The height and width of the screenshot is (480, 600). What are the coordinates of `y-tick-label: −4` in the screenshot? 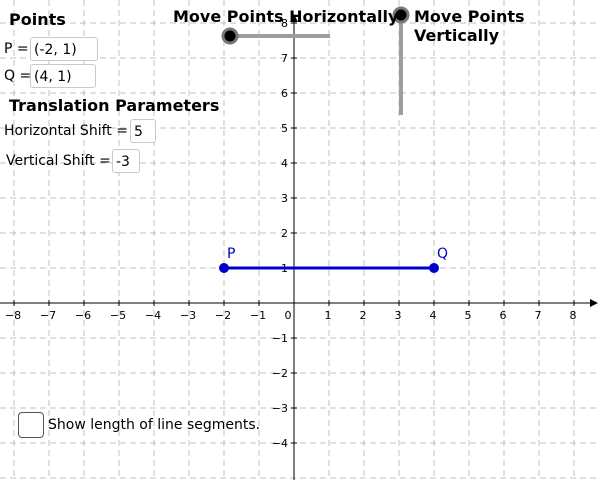 It's located at (280, 443).